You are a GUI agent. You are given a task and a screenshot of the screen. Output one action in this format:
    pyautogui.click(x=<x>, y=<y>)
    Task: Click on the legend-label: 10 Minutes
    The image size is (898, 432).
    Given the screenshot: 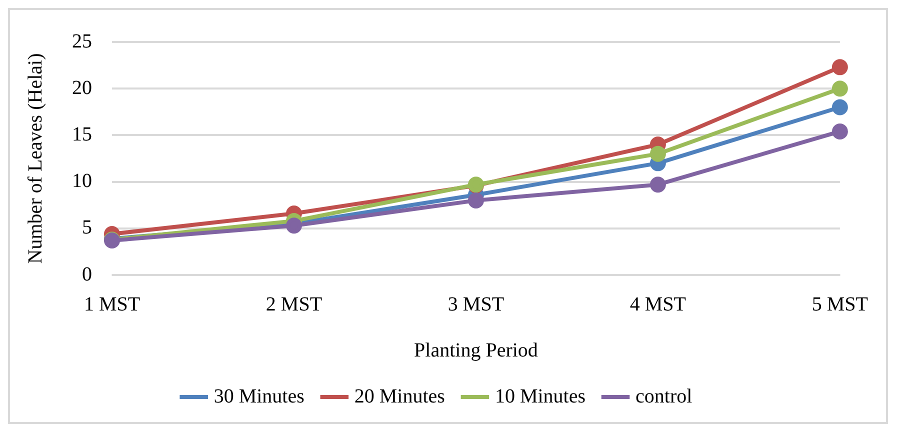 What is the action you would take?
    pyautogui.click(x=540, y=396)
    